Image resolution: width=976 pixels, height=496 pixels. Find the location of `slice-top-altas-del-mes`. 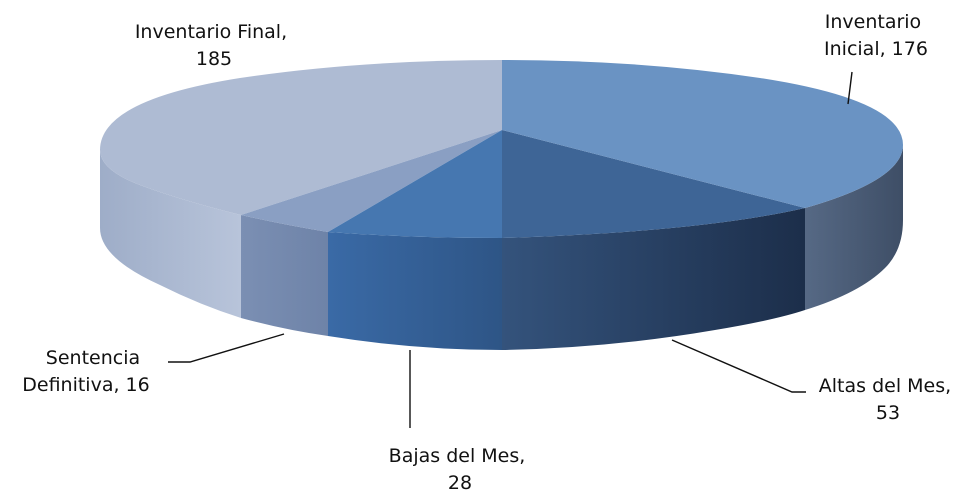

slice-top-altas-del-mes is located at coordinates (653, 184).